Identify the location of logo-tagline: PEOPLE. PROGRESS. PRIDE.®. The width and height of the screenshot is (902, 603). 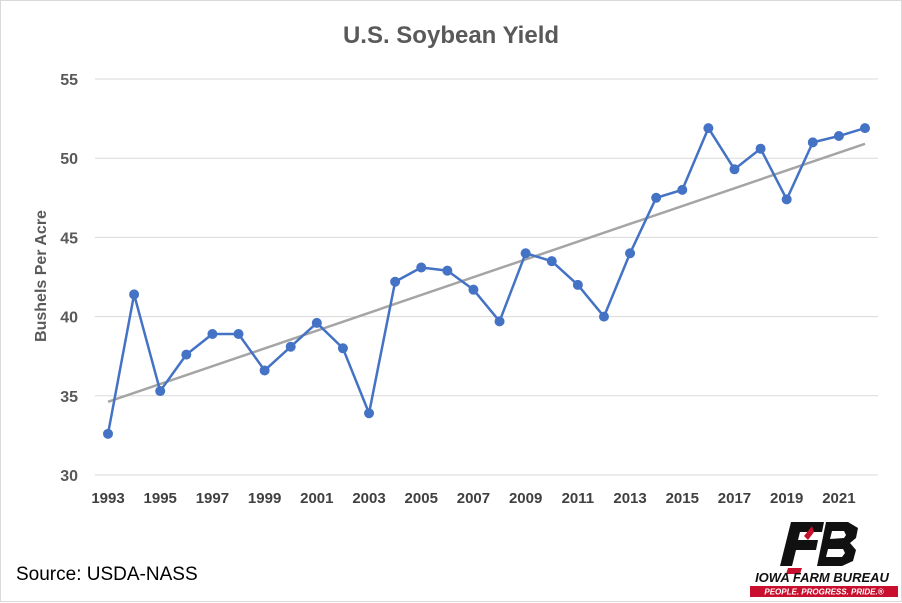
(823, 592).